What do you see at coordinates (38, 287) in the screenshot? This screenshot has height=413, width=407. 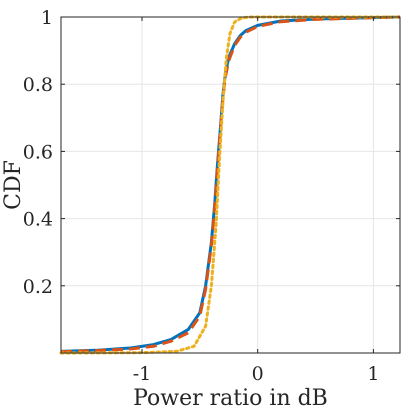 I see `y-tick-label: 0.2` at bounding box center [38, 287].